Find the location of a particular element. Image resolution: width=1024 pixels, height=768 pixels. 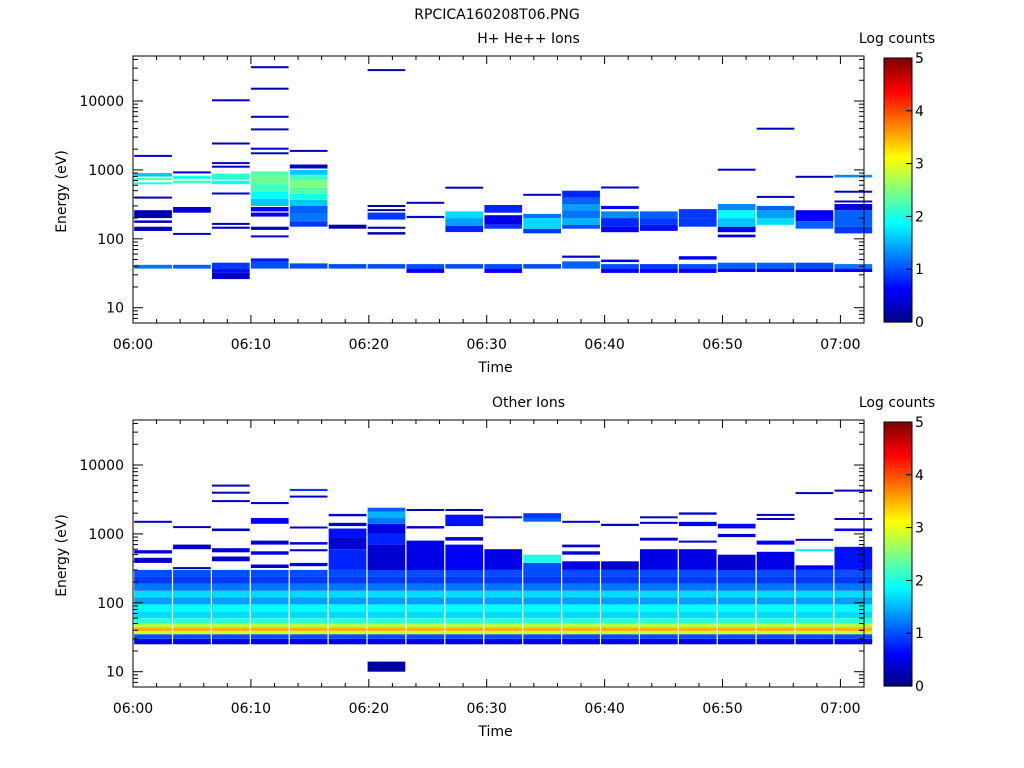

colorbar-tick-label: 5 is located at coordinates (919, 423).